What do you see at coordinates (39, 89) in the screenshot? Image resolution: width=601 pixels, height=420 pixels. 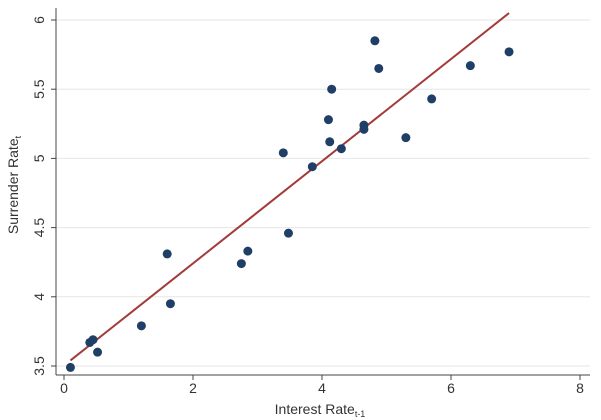 I see `y-tick-label: 5.5` at bounding box center [39, 89].